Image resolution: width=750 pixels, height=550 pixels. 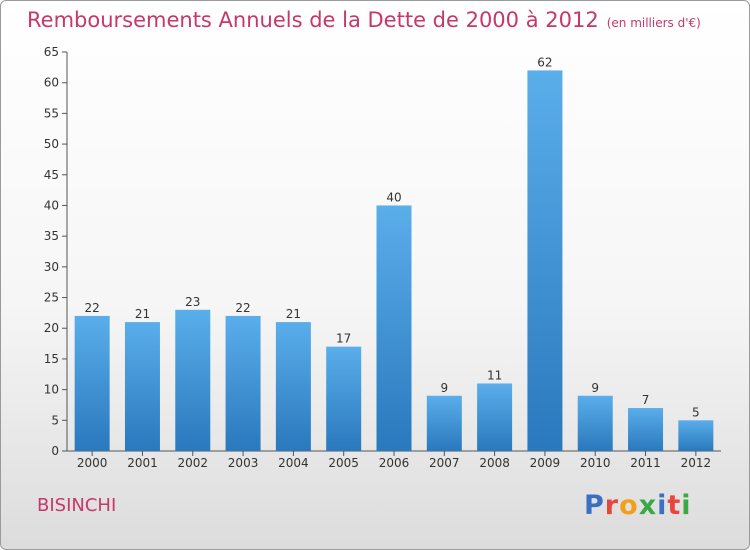 I want to click on data-label-2008: 11, so click(x=494, y=375).